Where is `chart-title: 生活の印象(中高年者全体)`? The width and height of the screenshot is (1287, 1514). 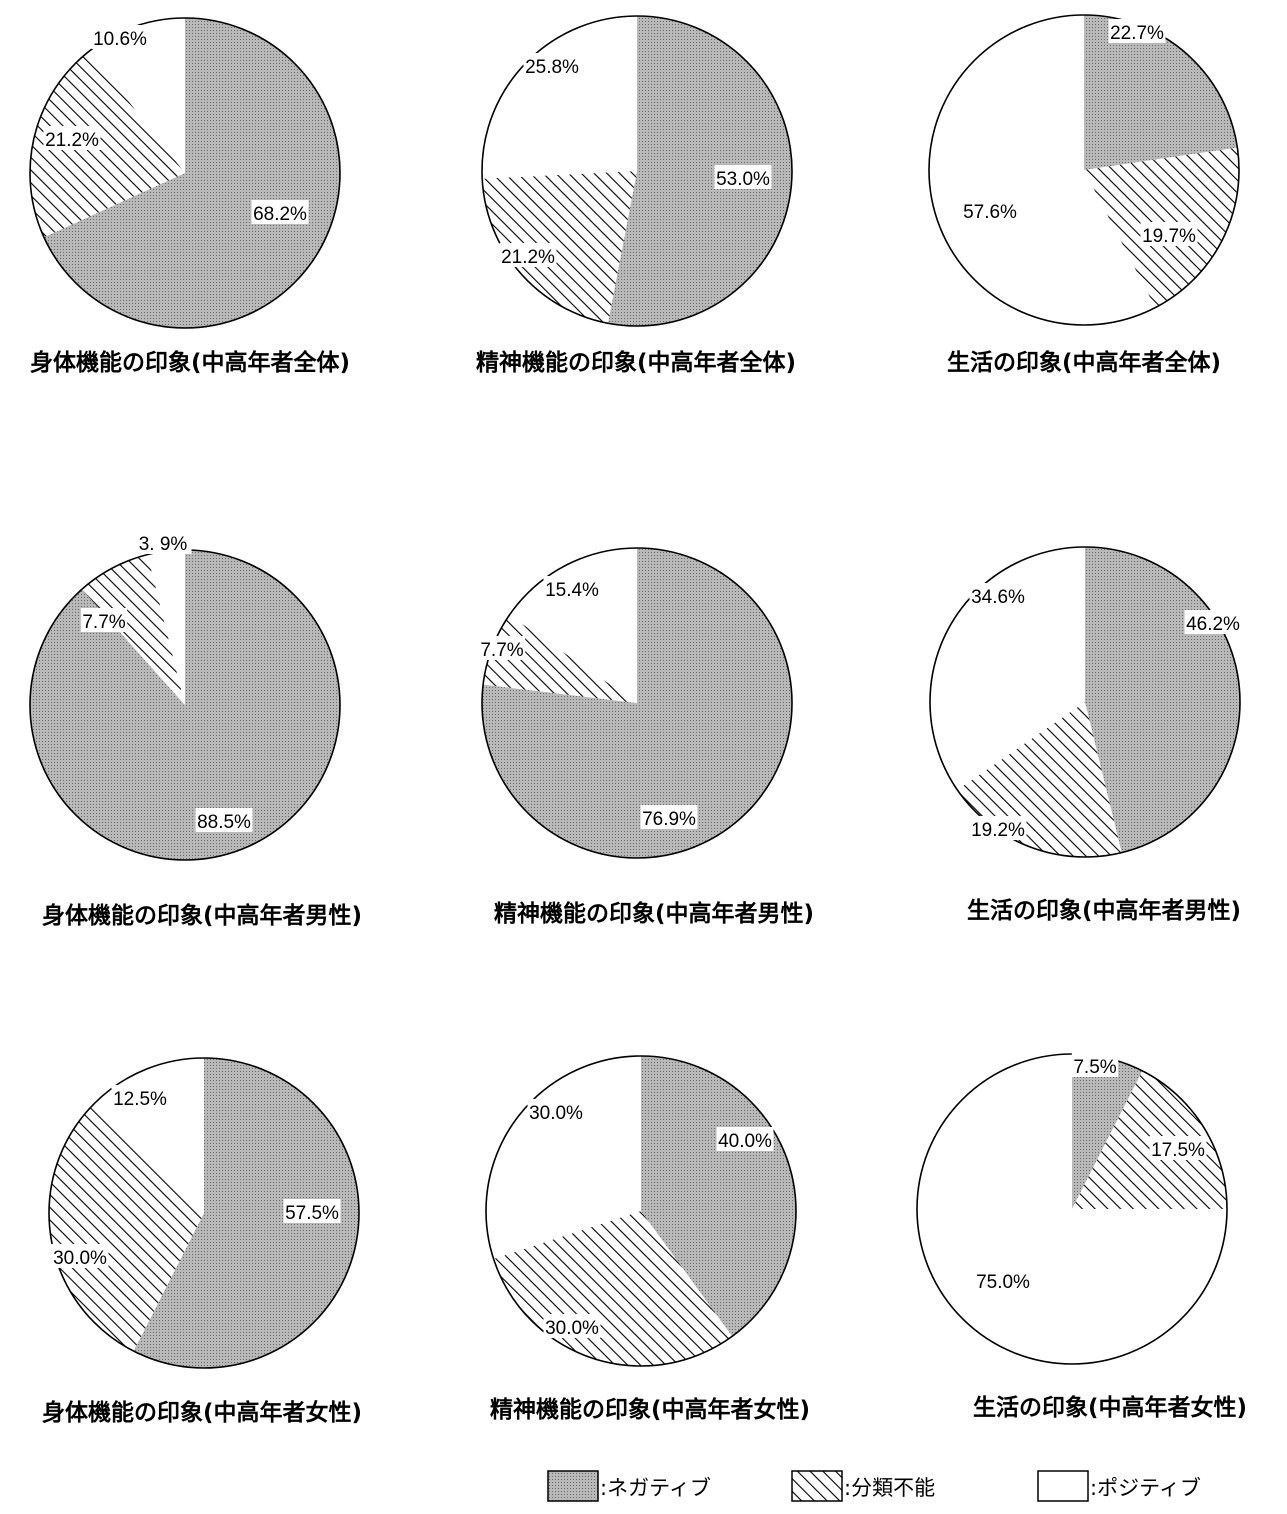
chart-title: 生活の印象(中高年者全体) is located at coordinates (1084, 362).